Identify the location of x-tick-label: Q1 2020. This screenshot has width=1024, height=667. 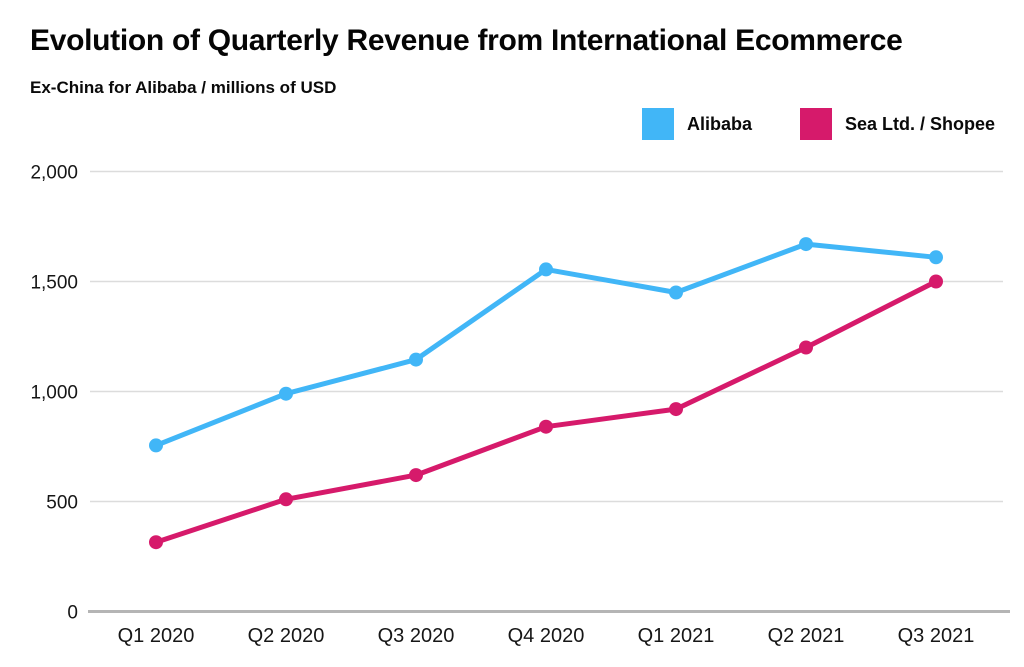
(156, 636).